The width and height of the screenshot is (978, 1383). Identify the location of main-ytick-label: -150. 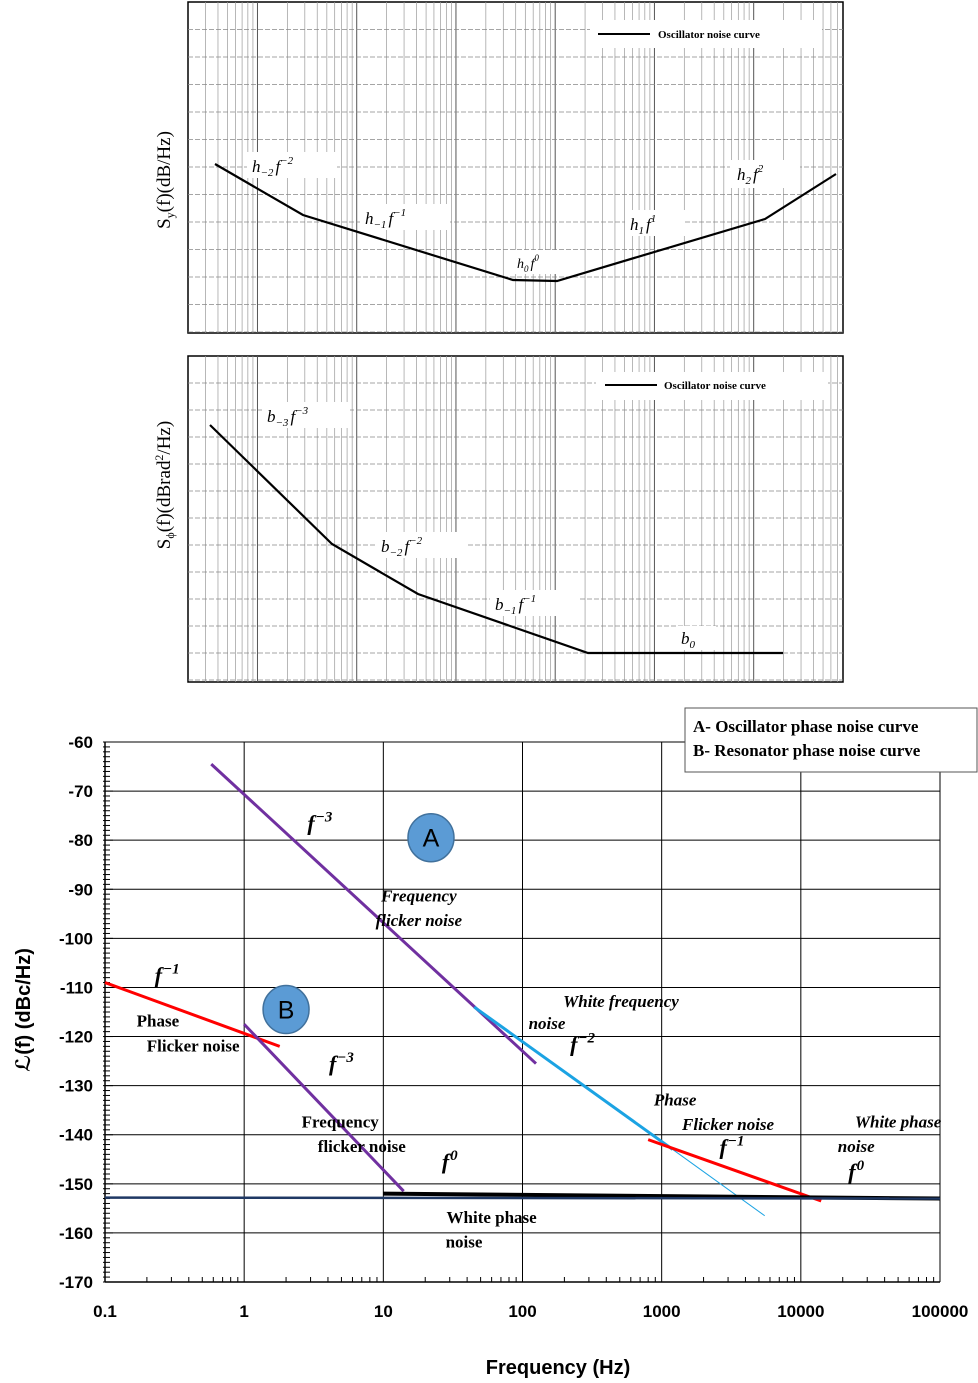
(76, 1184).